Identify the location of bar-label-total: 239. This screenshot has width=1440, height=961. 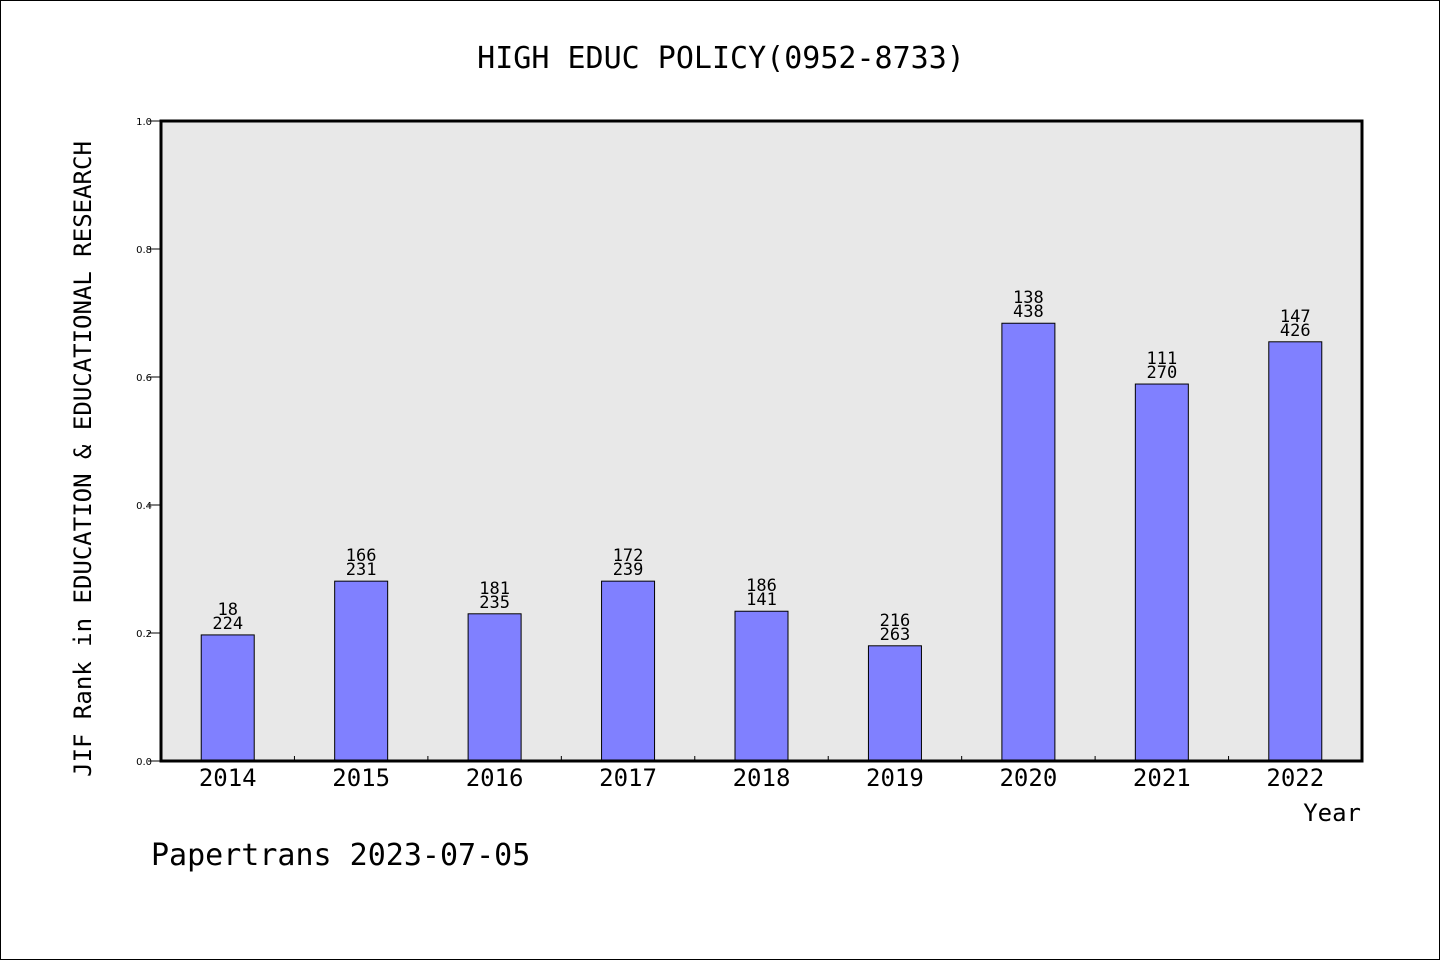
(628, 570).